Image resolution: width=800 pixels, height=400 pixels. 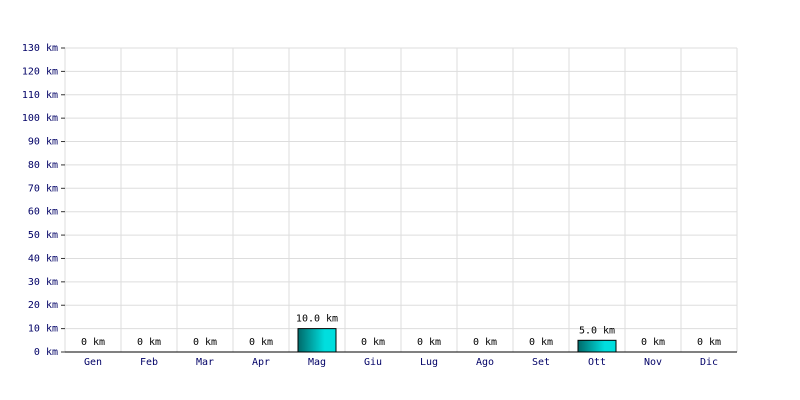 I want to click on y-tick-label: 0 km, so click(x=46, y=352).